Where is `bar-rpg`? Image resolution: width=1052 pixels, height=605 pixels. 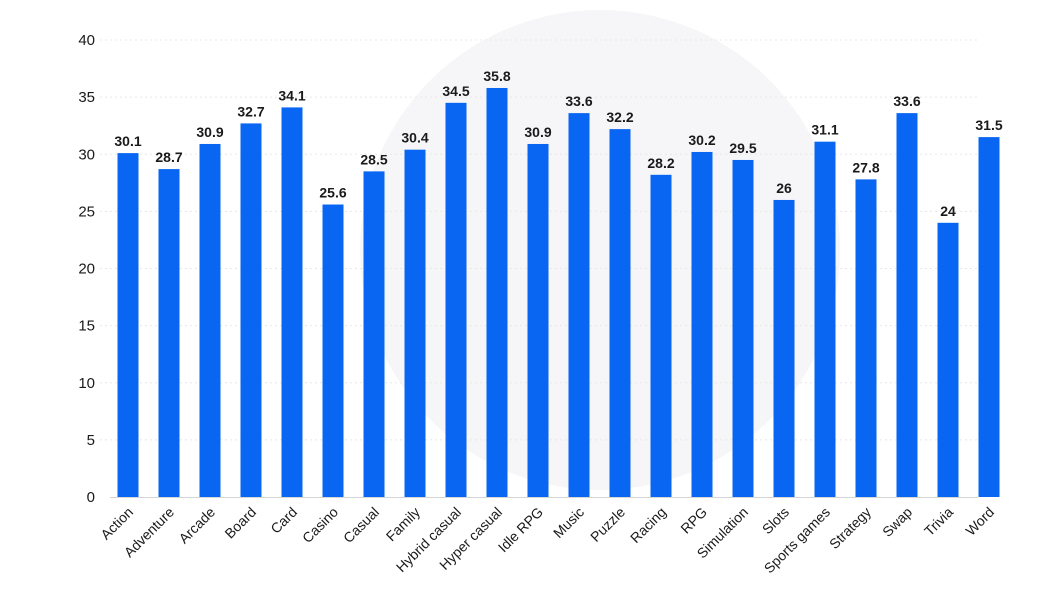
bar-rpg is located at coordinates (702, 324).